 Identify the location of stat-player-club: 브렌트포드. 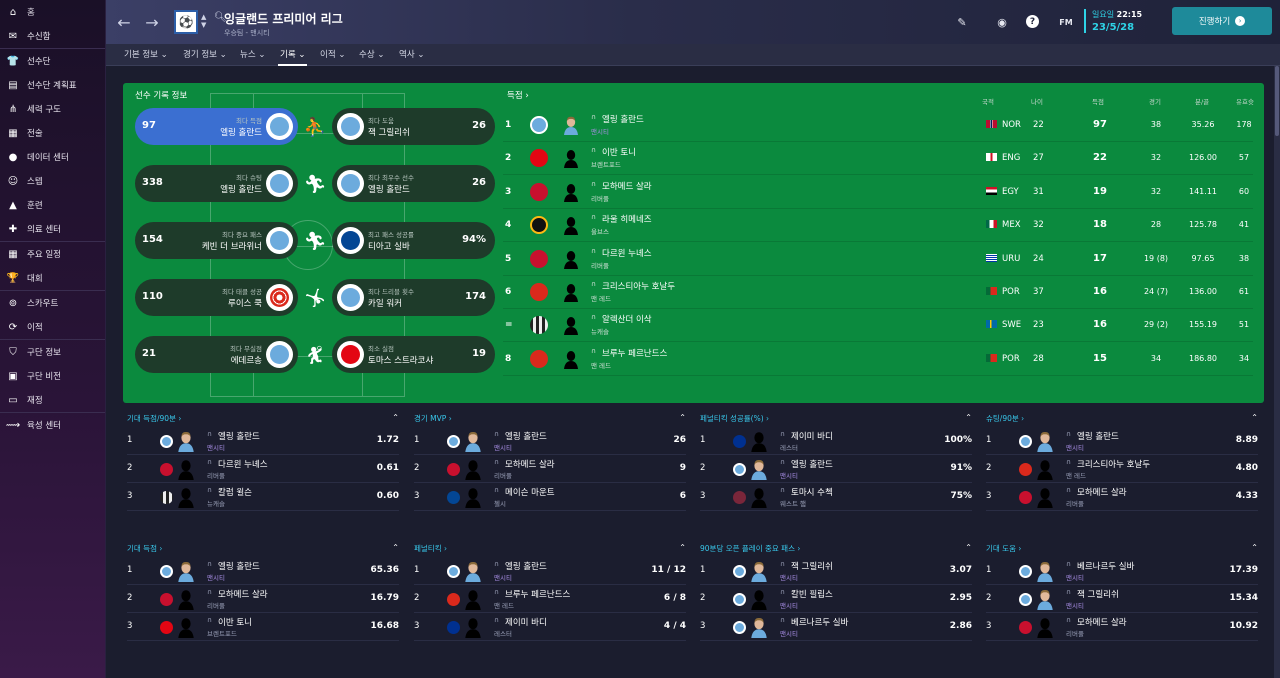
(222, 634).